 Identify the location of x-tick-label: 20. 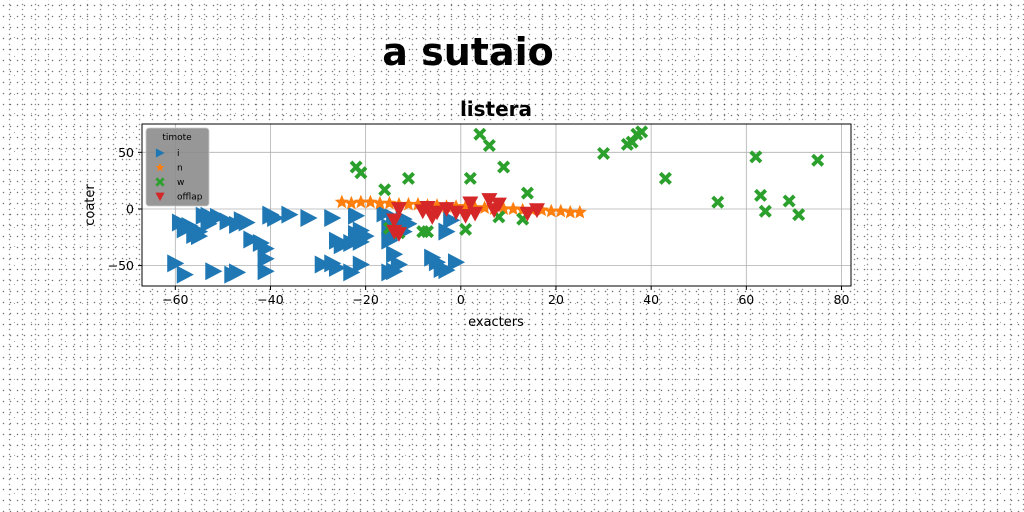
(556, 299).